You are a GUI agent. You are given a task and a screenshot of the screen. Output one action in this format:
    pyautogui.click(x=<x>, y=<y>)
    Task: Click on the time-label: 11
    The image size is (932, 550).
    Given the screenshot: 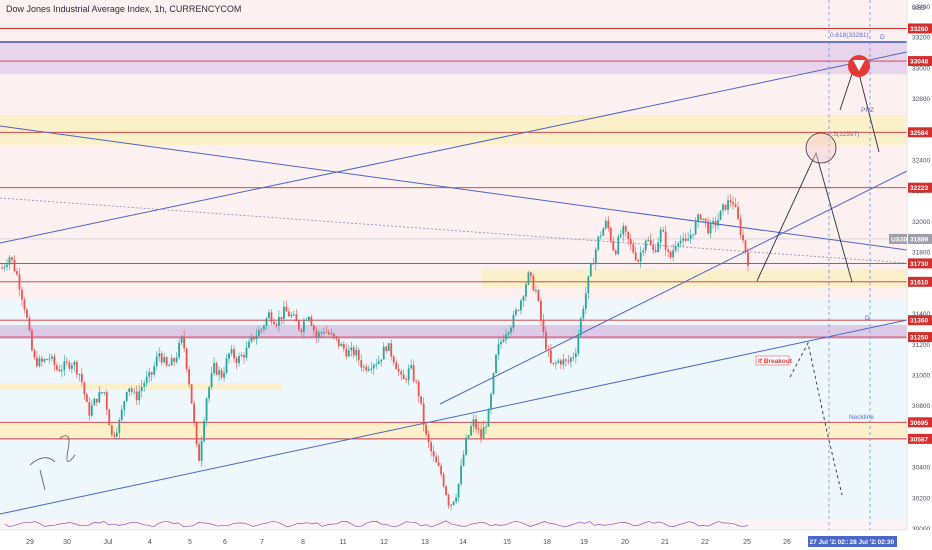 What is the action you would take?
    pyautogui.click(x=342, y=542)
    